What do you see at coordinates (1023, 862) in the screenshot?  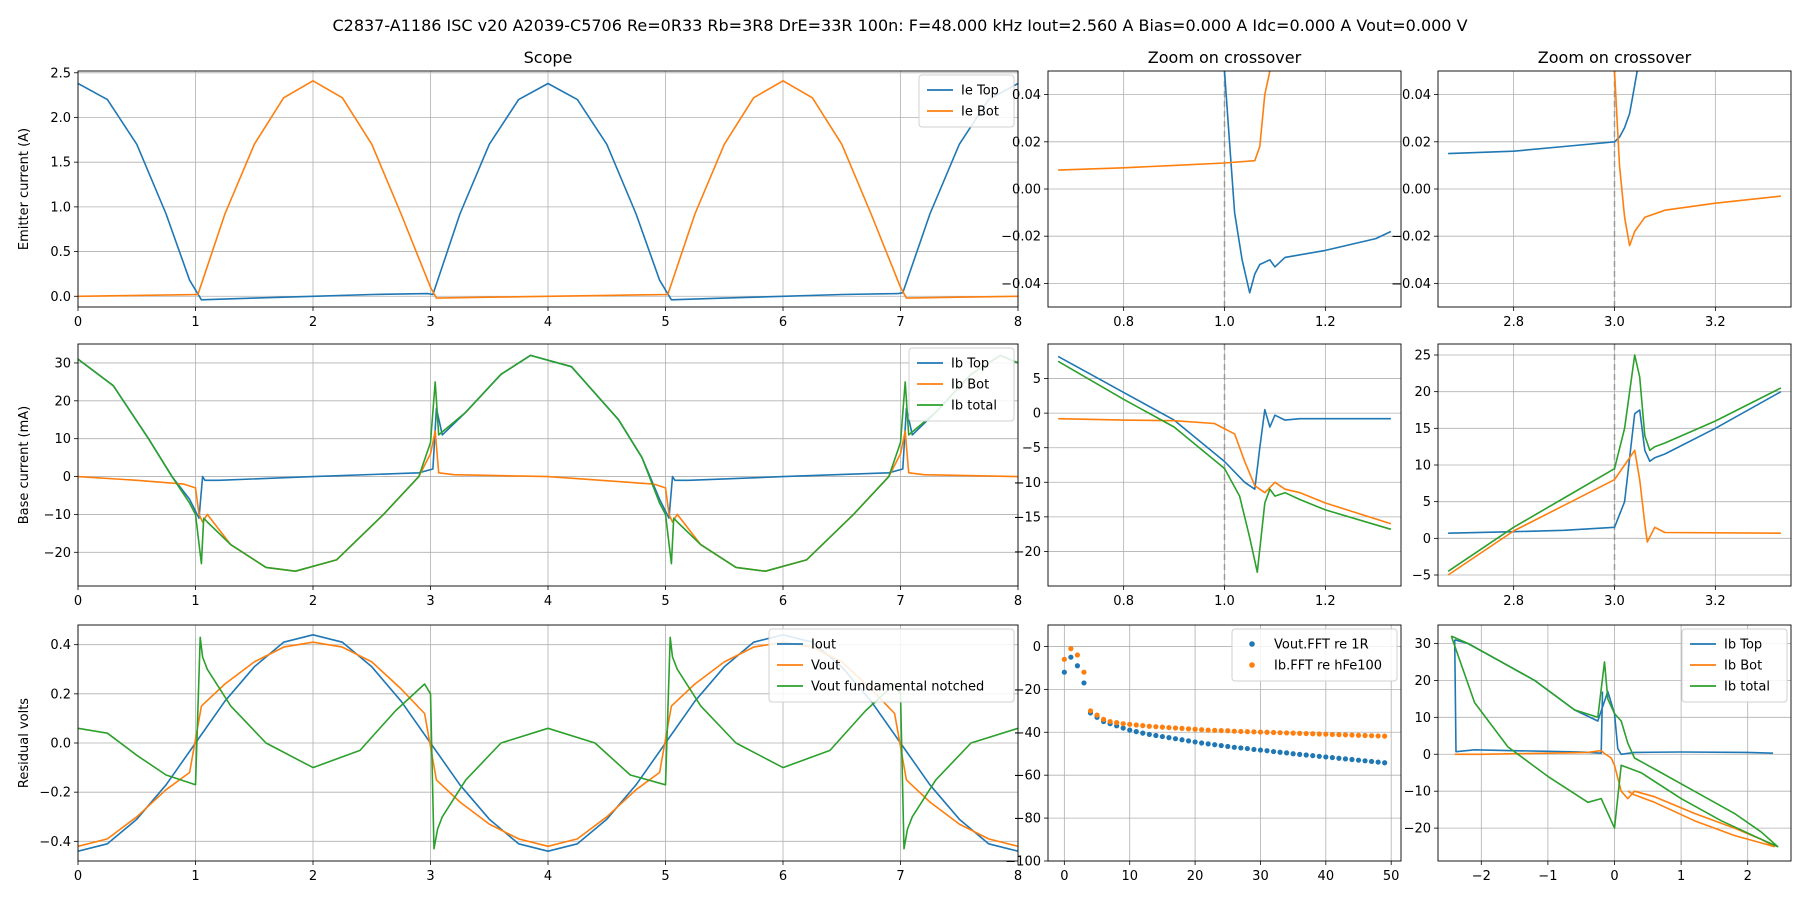 I see `y-tick-label: −100` at bounding box center [1023, 862].